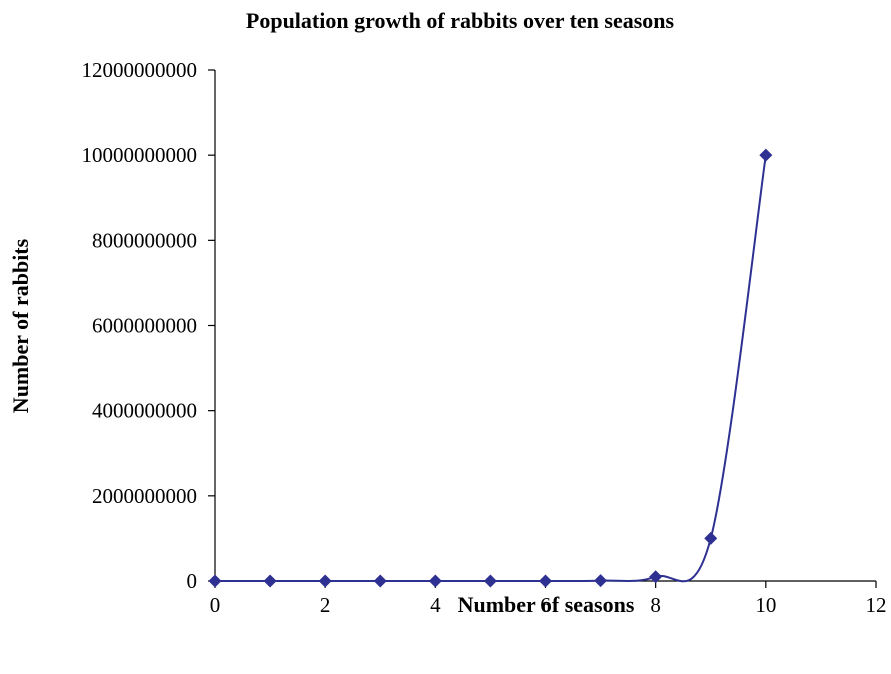 This screenshot has width=891, height=674. I want to click on x-tick-label: 8, so click(655, 605).